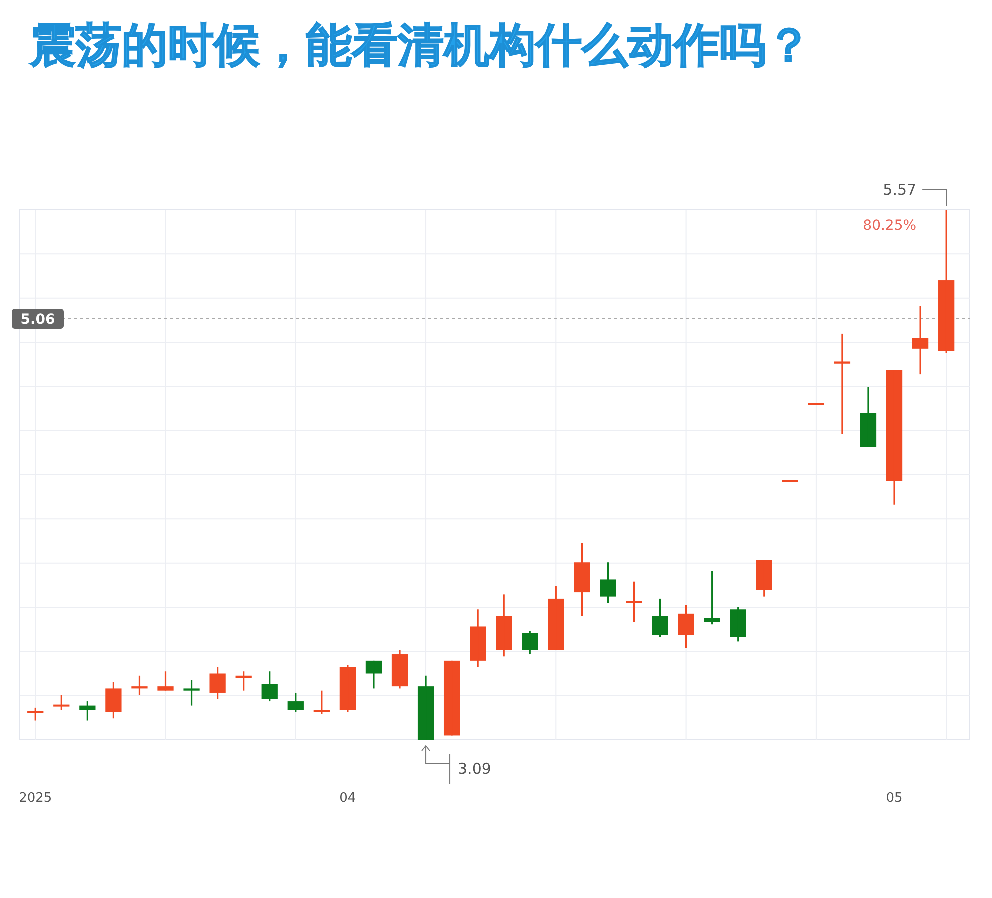 Image resolution: width=992 pixels, height=898 pixels. What do you see at coordinates (421, 45) in the screenshot?
I see `chart-title: 震荡的时候，能看清机构什么动作吗？` at bounding box center [421, 45].